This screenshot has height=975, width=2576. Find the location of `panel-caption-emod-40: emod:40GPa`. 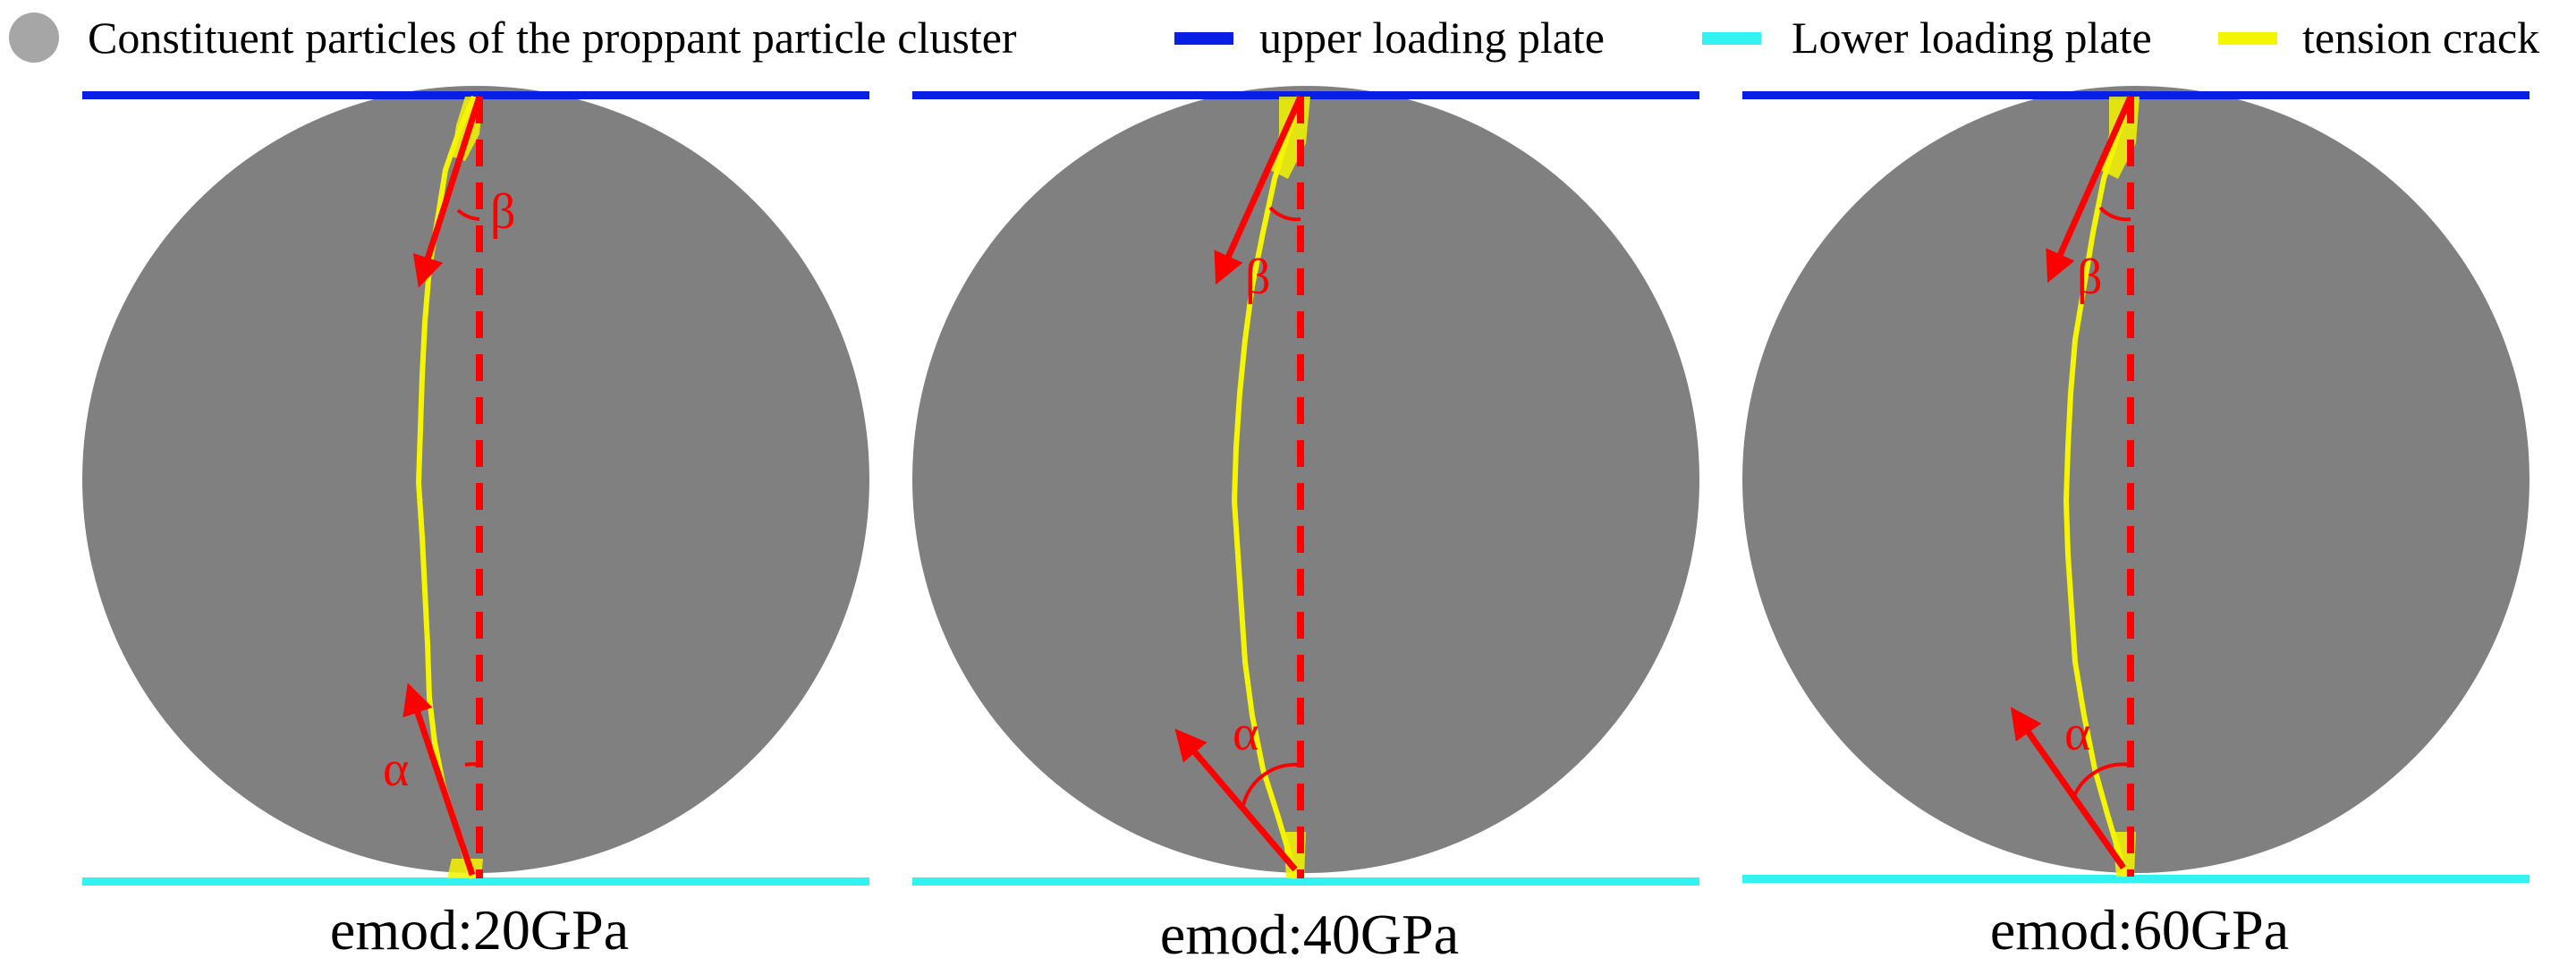

panel-caption-emod-40: emod:40GPa is located at coordinates (1309, 934).